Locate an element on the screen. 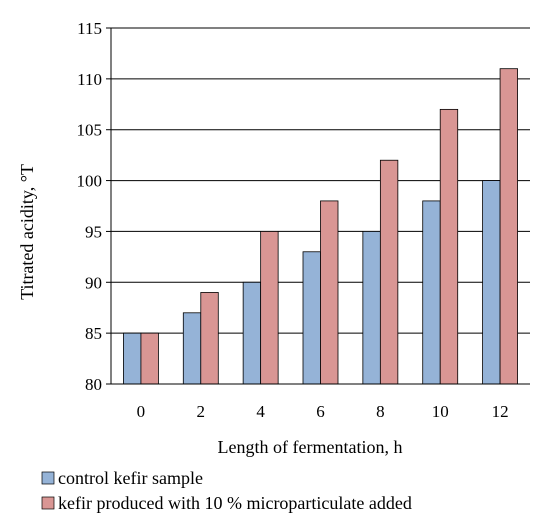  x-tick-labels: 0 2 4 6 8 10 12 is located at coordinates (323, 411).